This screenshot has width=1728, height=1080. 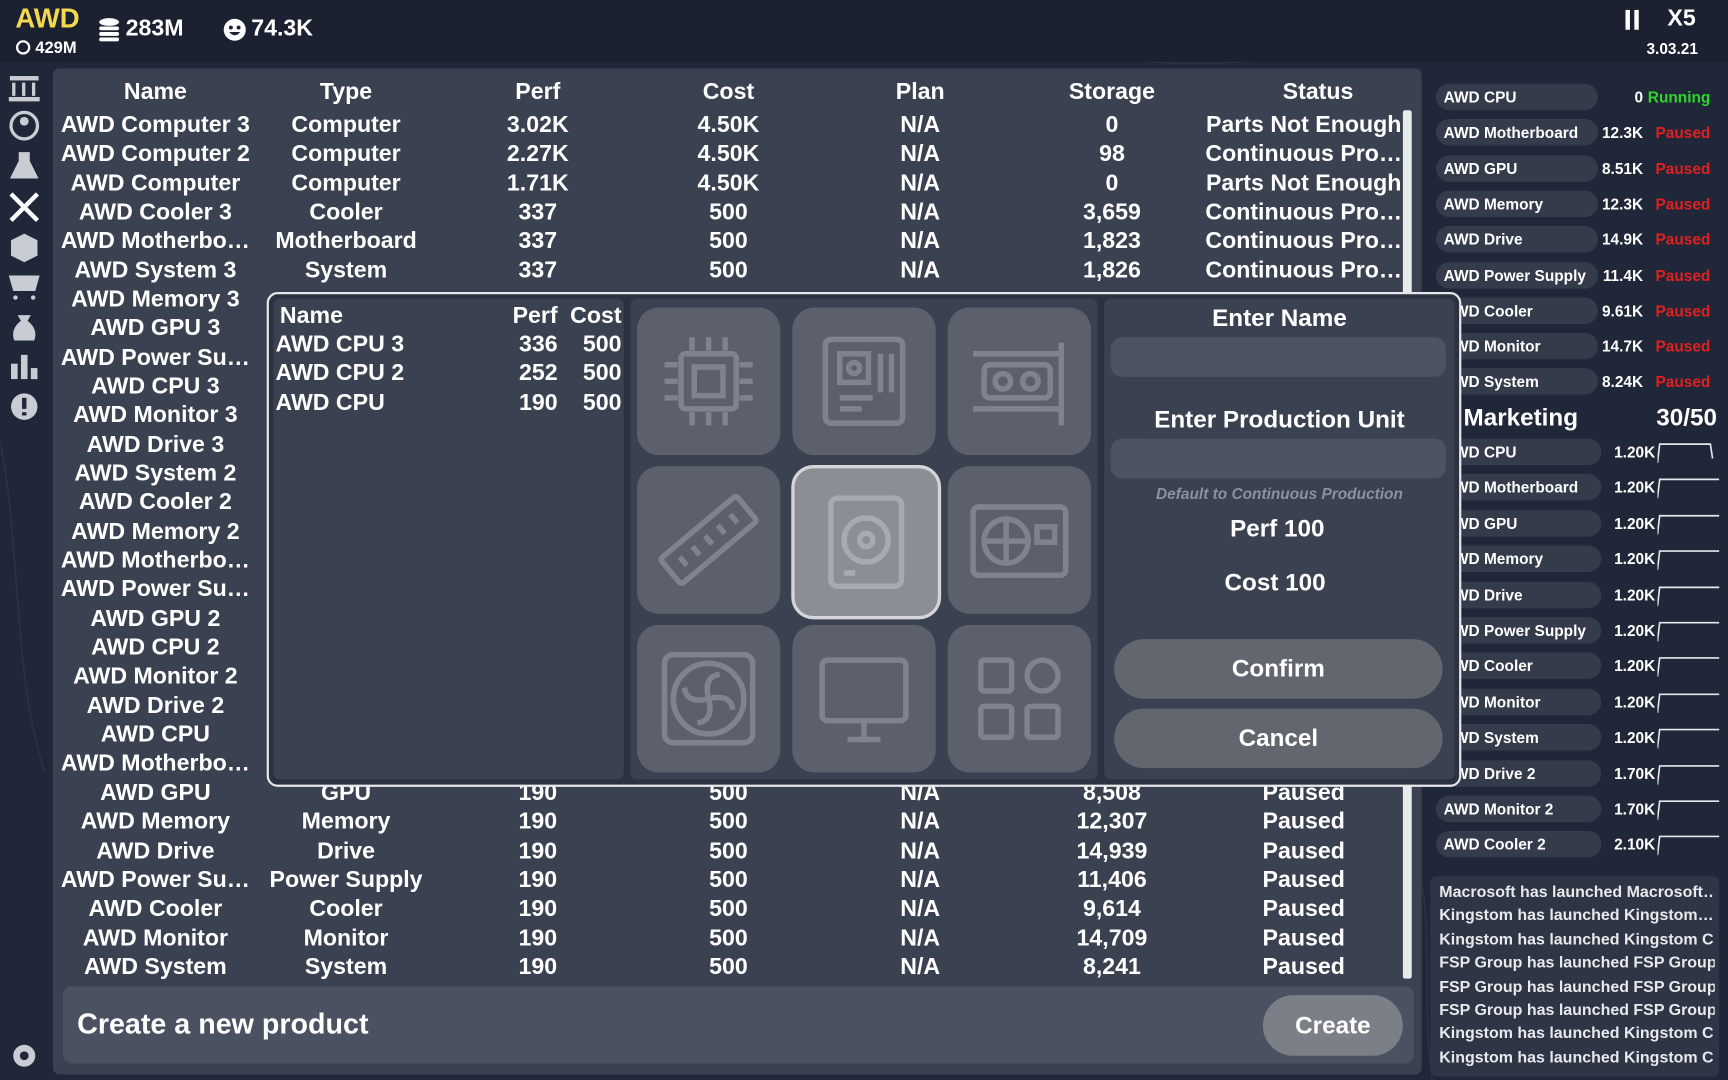 What do you see at coordinates (1491, 737) in the screenshot?
I see `marketing-name: AWD System` at bounding box center [1491, 737].